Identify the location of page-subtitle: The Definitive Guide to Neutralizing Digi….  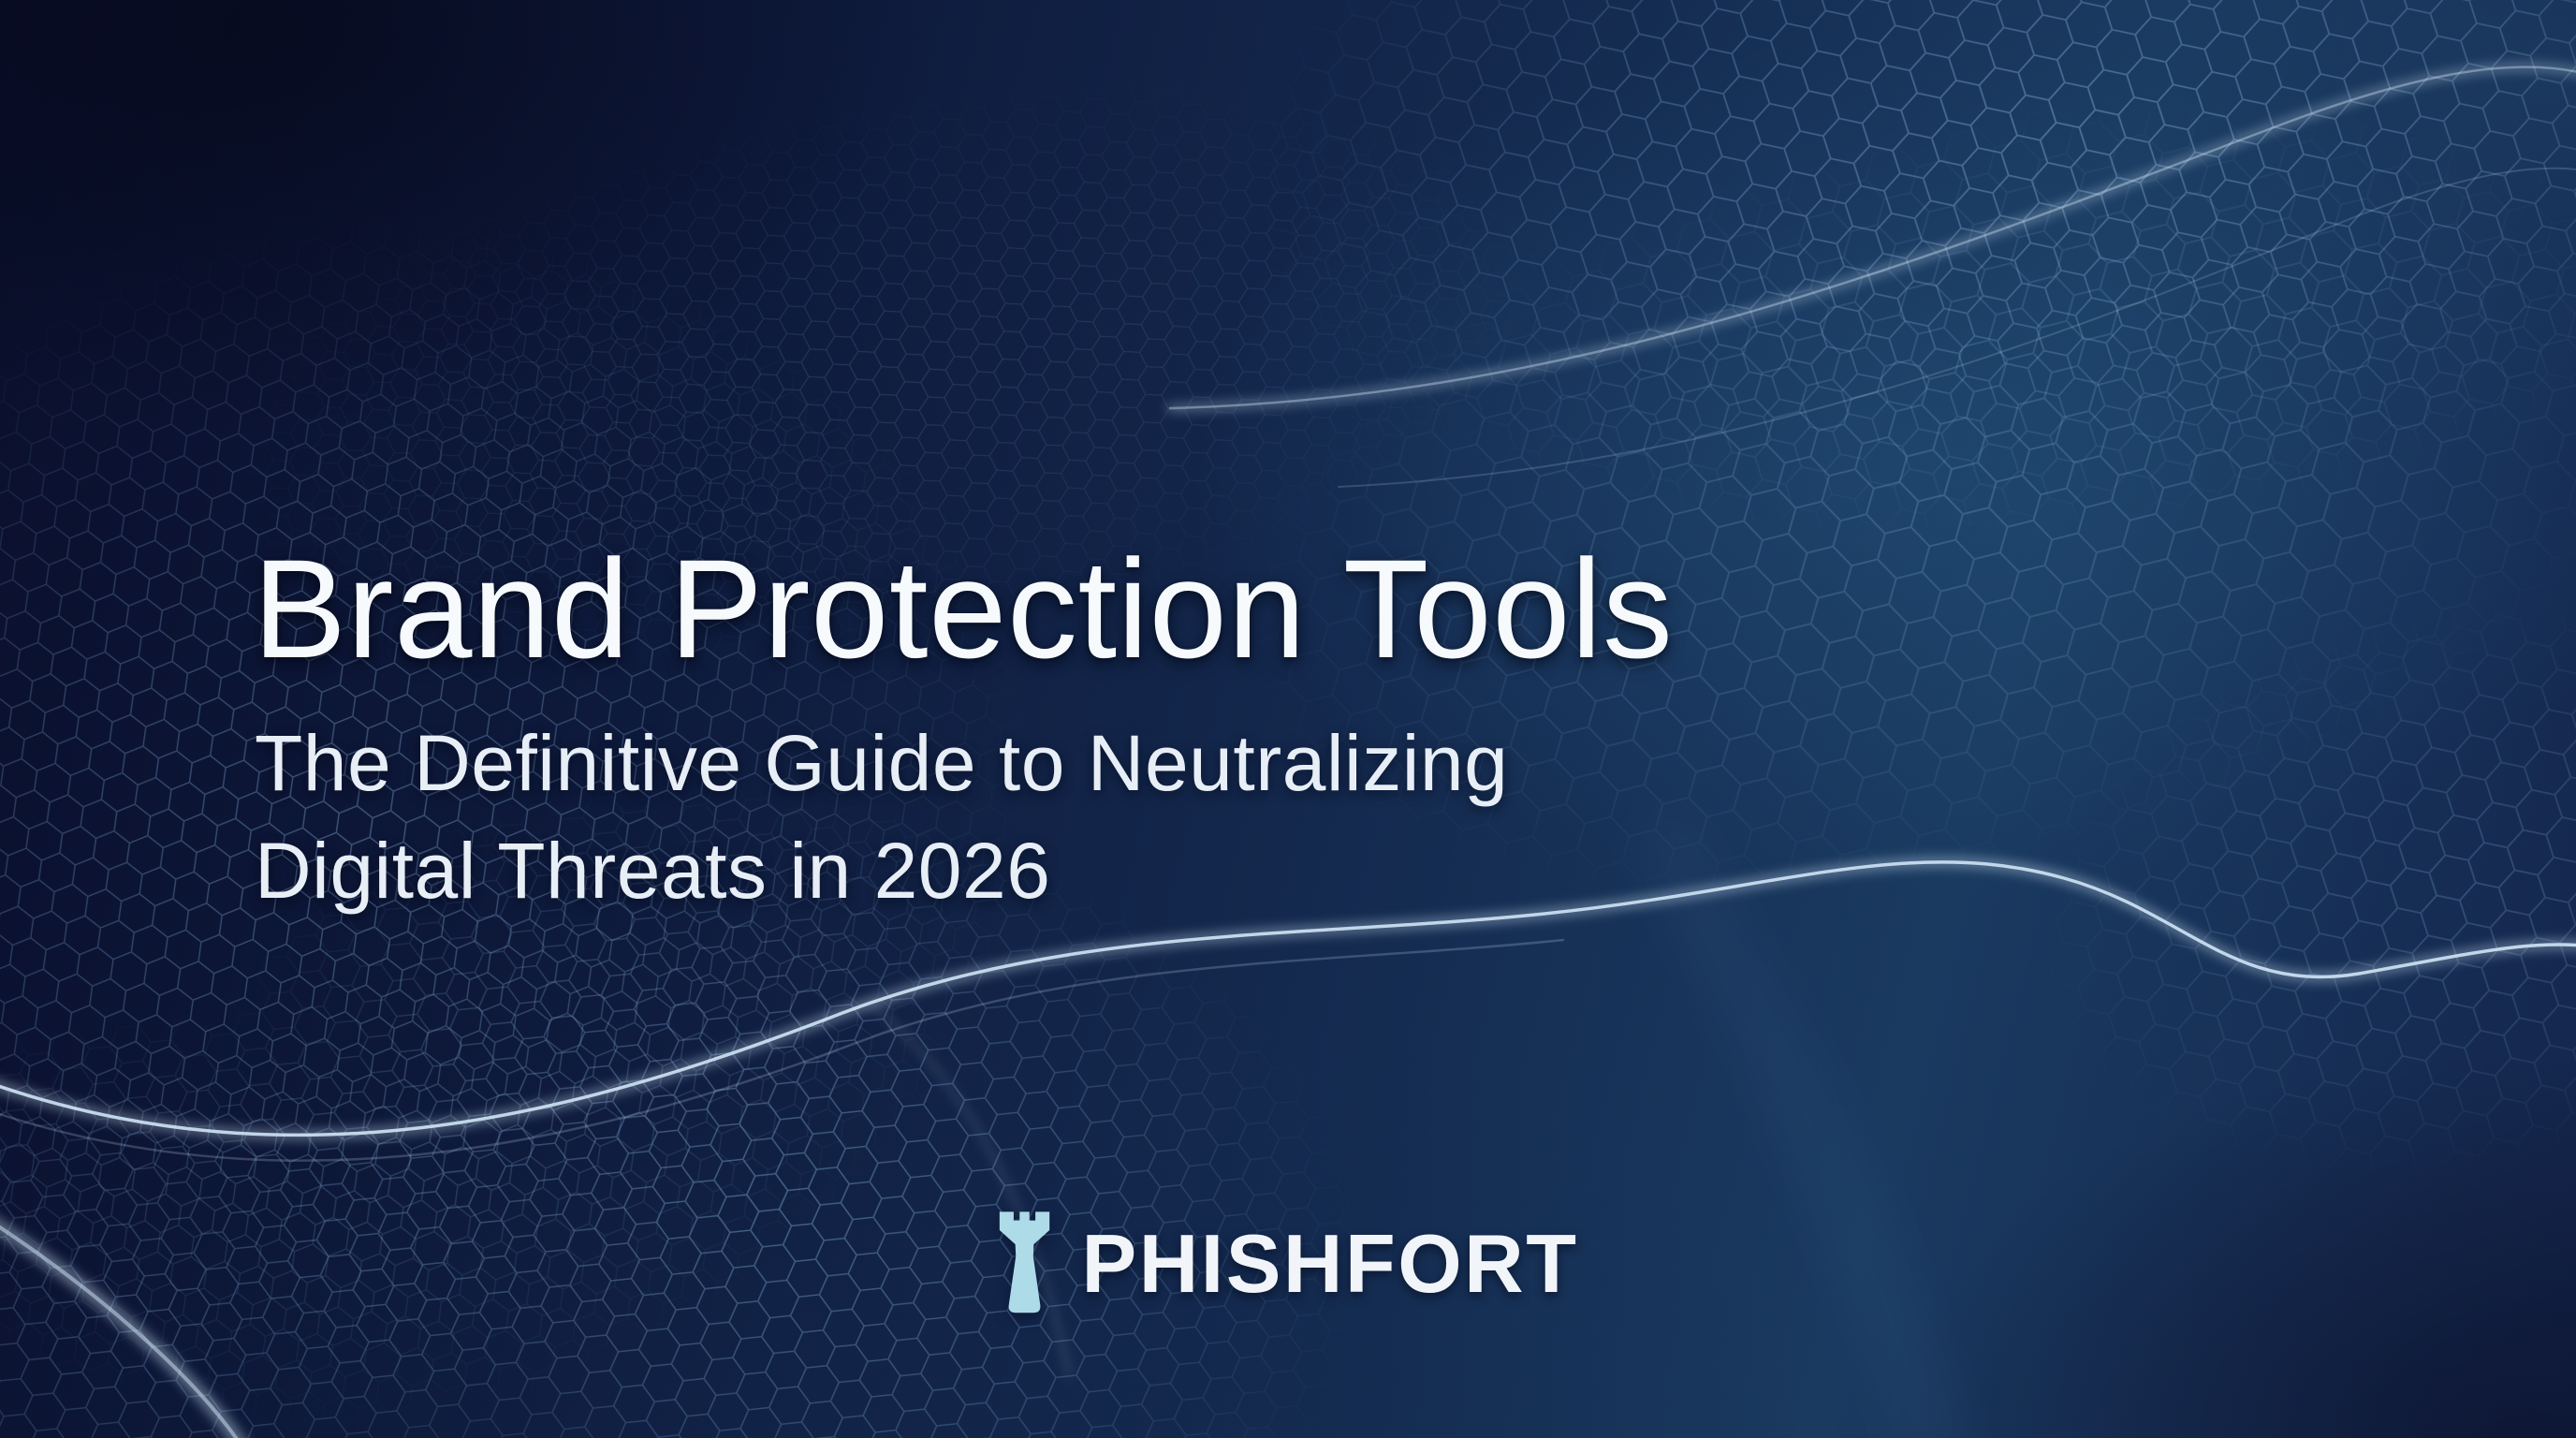
(881, 817).